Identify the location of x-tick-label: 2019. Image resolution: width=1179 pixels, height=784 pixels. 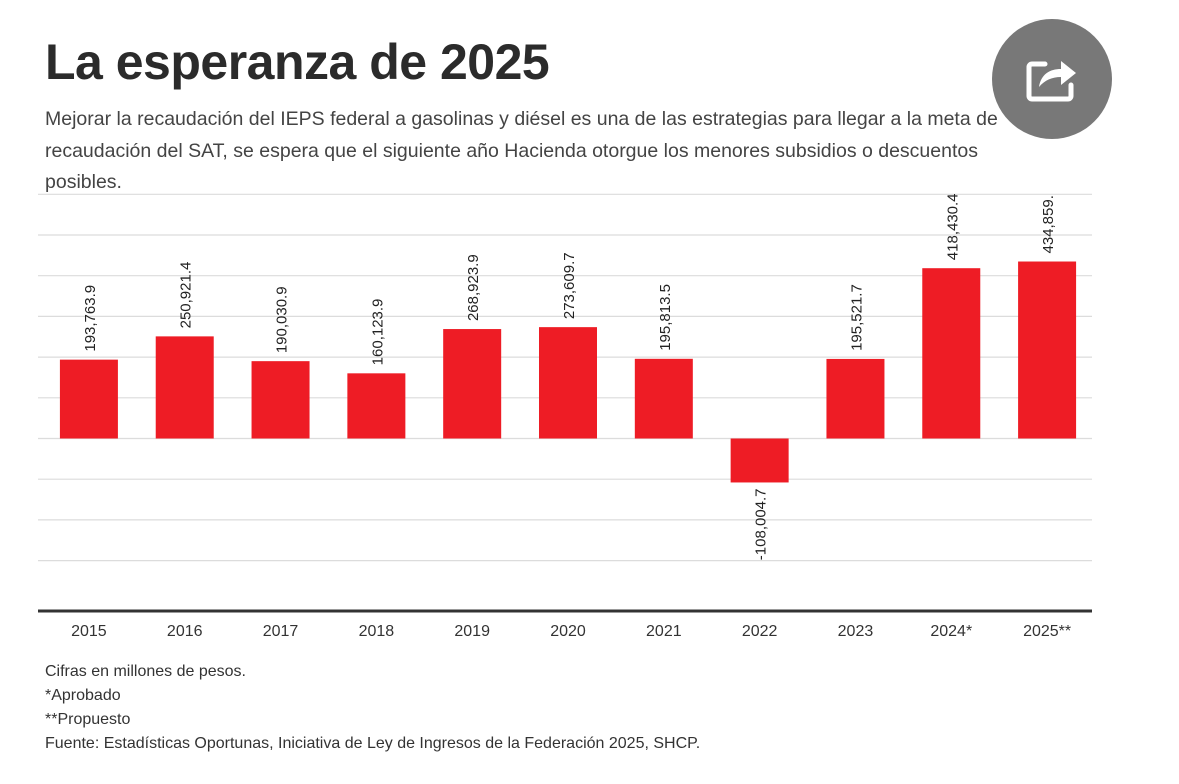
(472, 631).